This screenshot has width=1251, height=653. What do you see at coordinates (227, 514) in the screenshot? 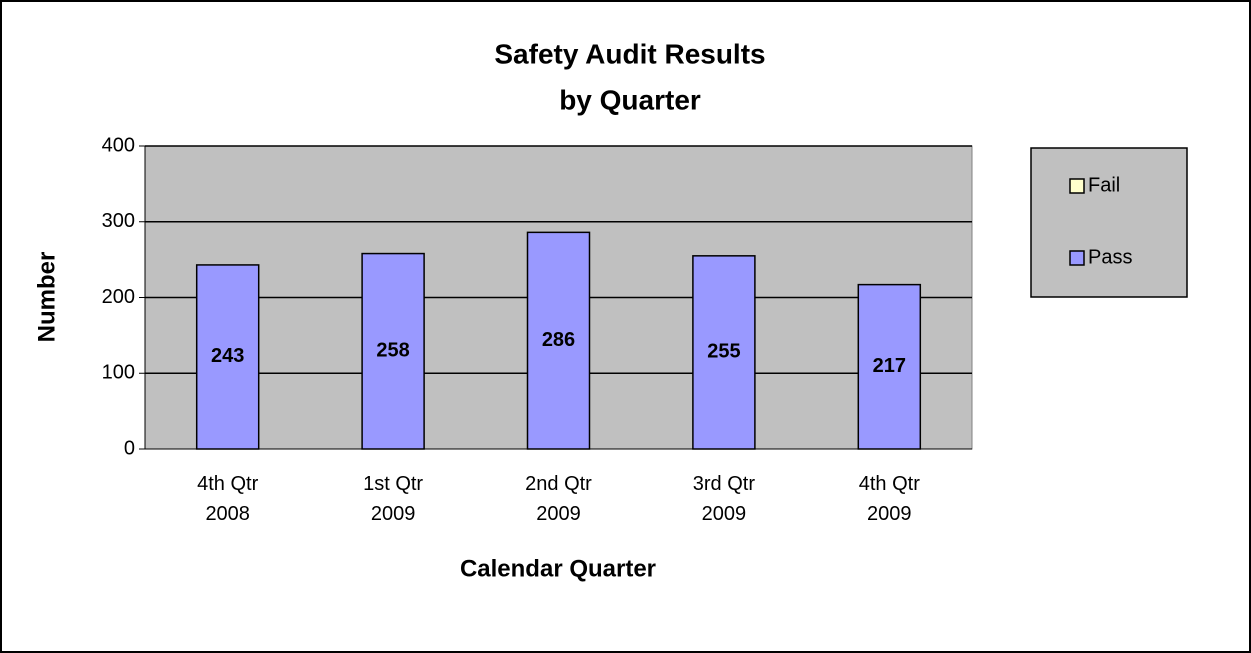
I see `x-tick-line: 2008` at bounding box center [227, 514].